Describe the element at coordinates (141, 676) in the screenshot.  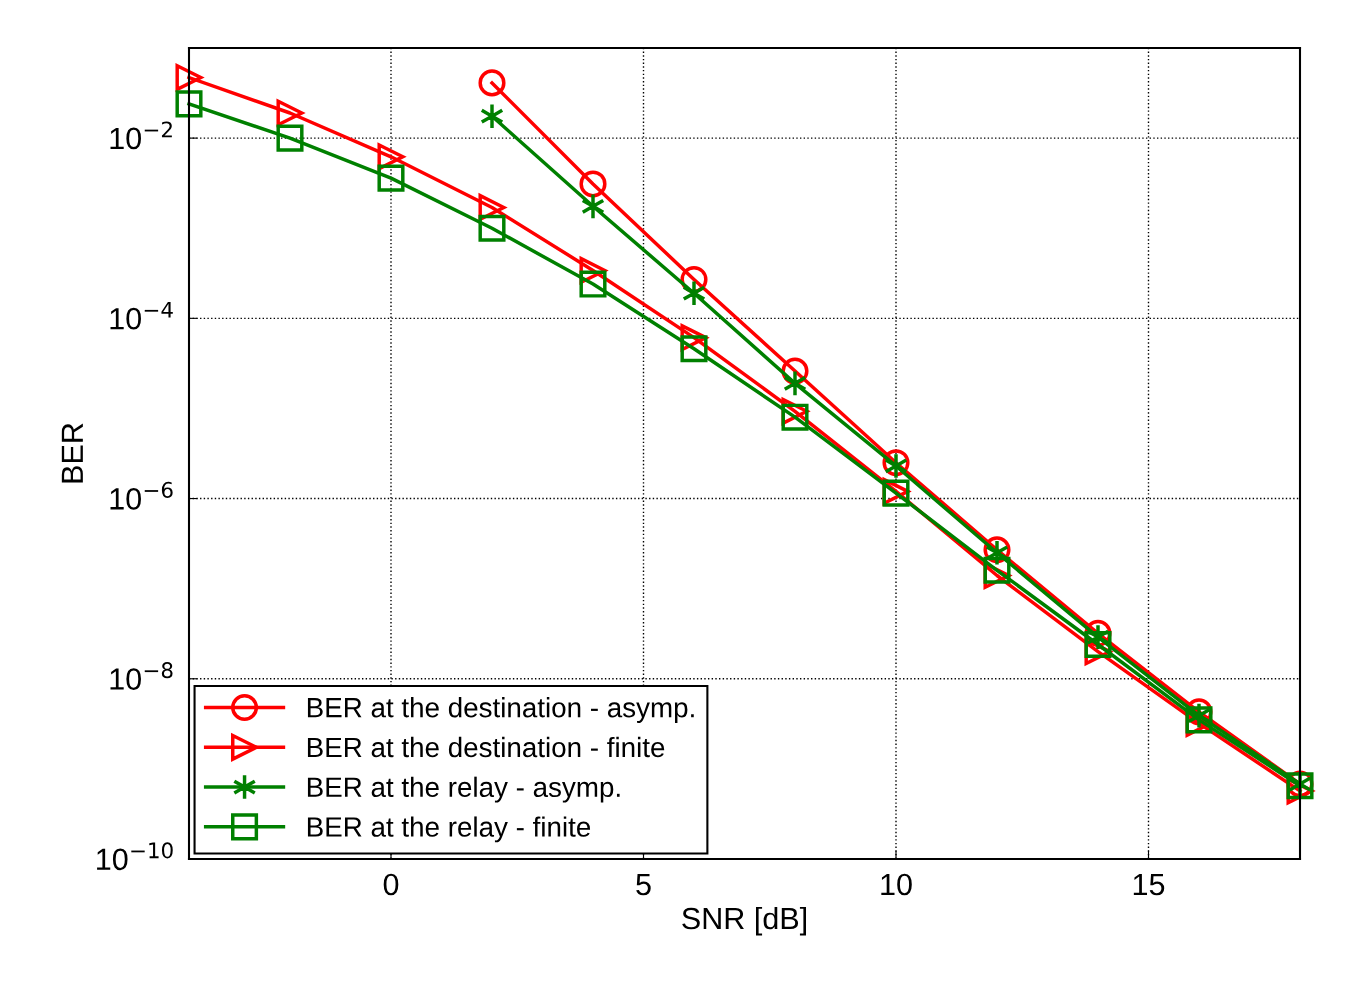
I see `y-tick-label: 10$^{−8}$` at that location.